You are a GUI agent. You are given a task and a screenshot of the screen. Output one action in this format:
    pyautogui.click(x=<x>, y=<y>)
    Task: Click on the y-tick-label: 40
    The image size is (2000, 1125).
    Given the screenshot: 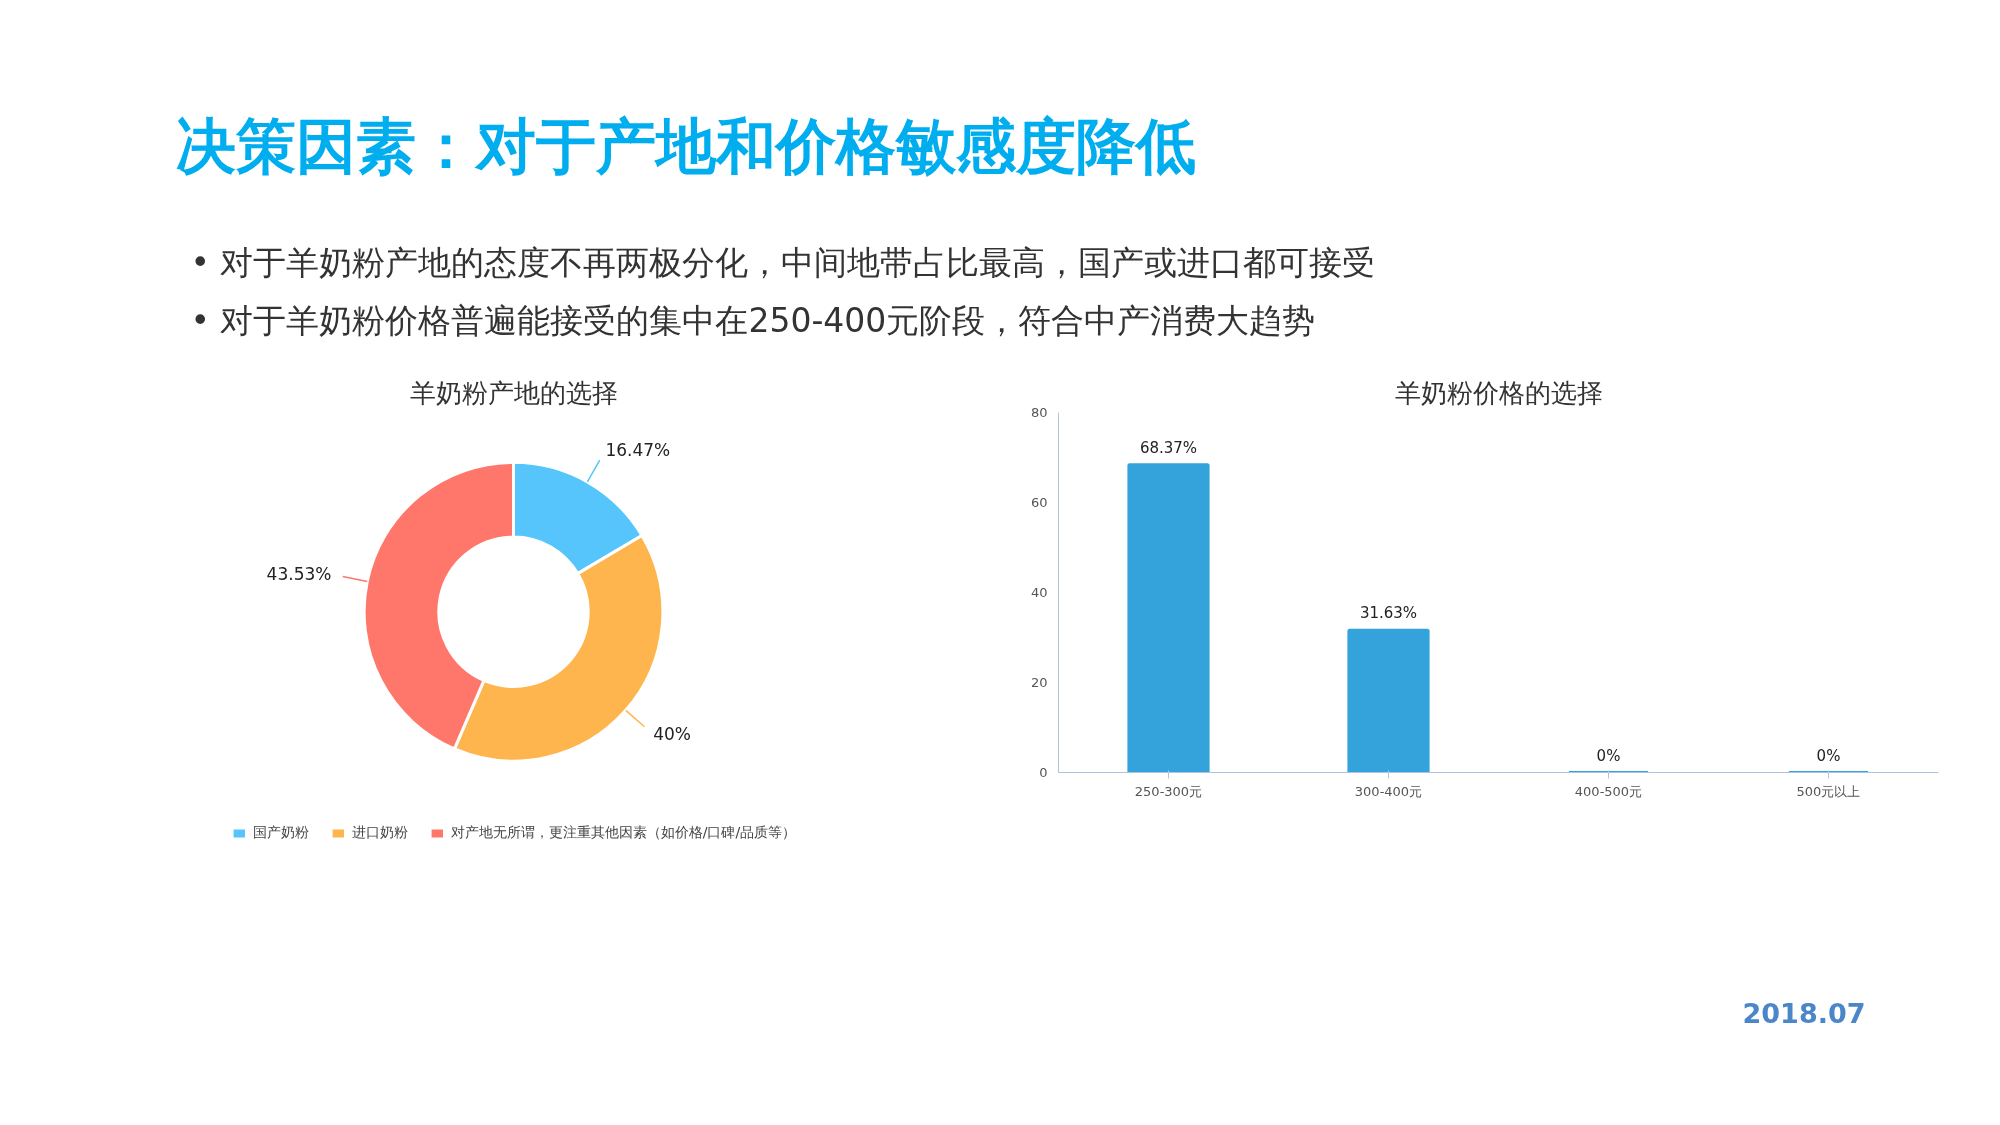 What is the action you would take?
    pyautogui.click(x=1039, y=592)
    